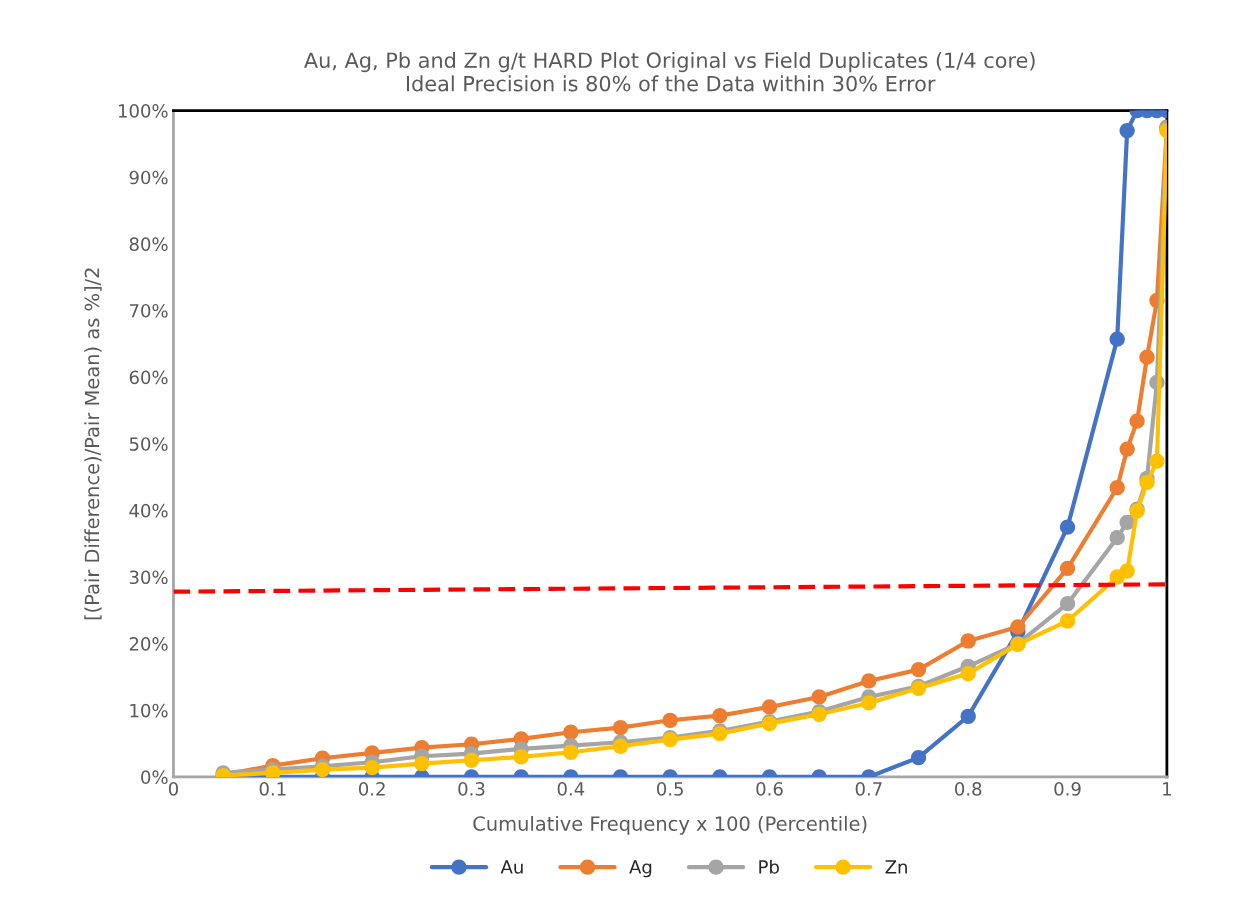 Image resolution: width=1248 pixels, height=914 pixels. What do you see at coordinates (670, 825) in the screenshot?
I see `x-axis-title: Cumulative Frequency x 100 (Percentile)` at bounding box center [670, 825].